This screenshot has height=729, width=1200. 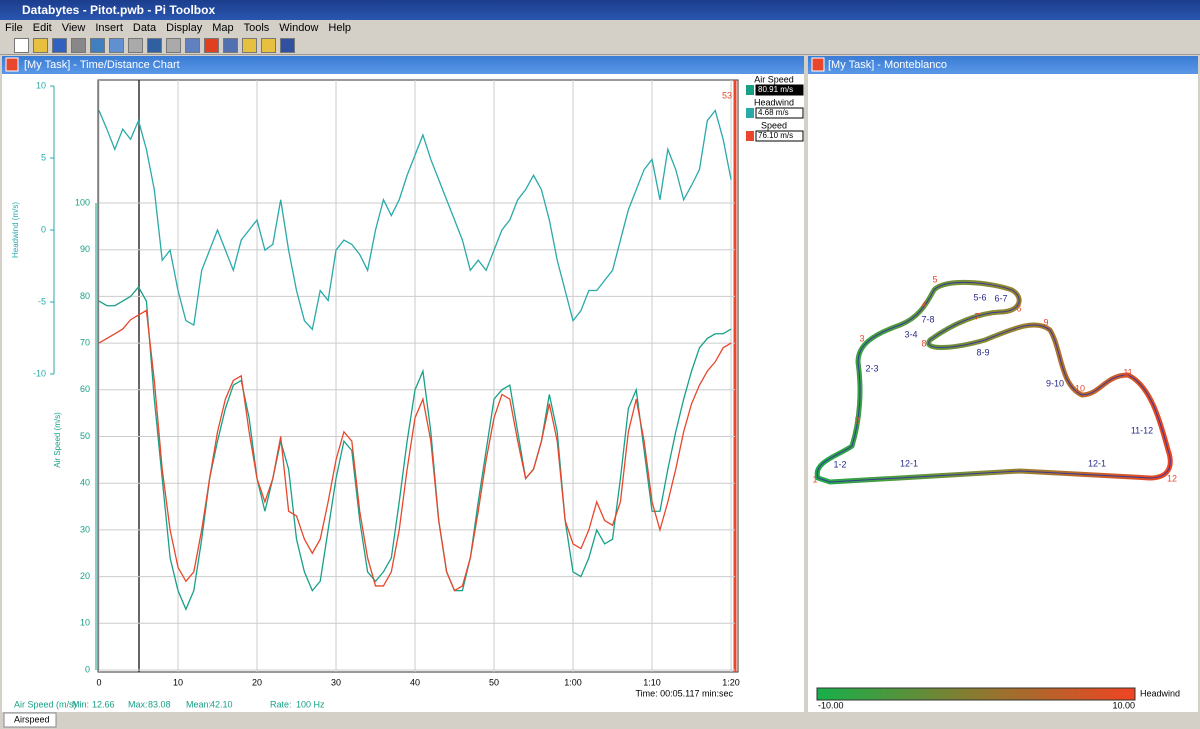 What do you see at coordinates (927, 319) in the screenshot?
I see `segment-label: 7-8` at bounding box center [927, 319].